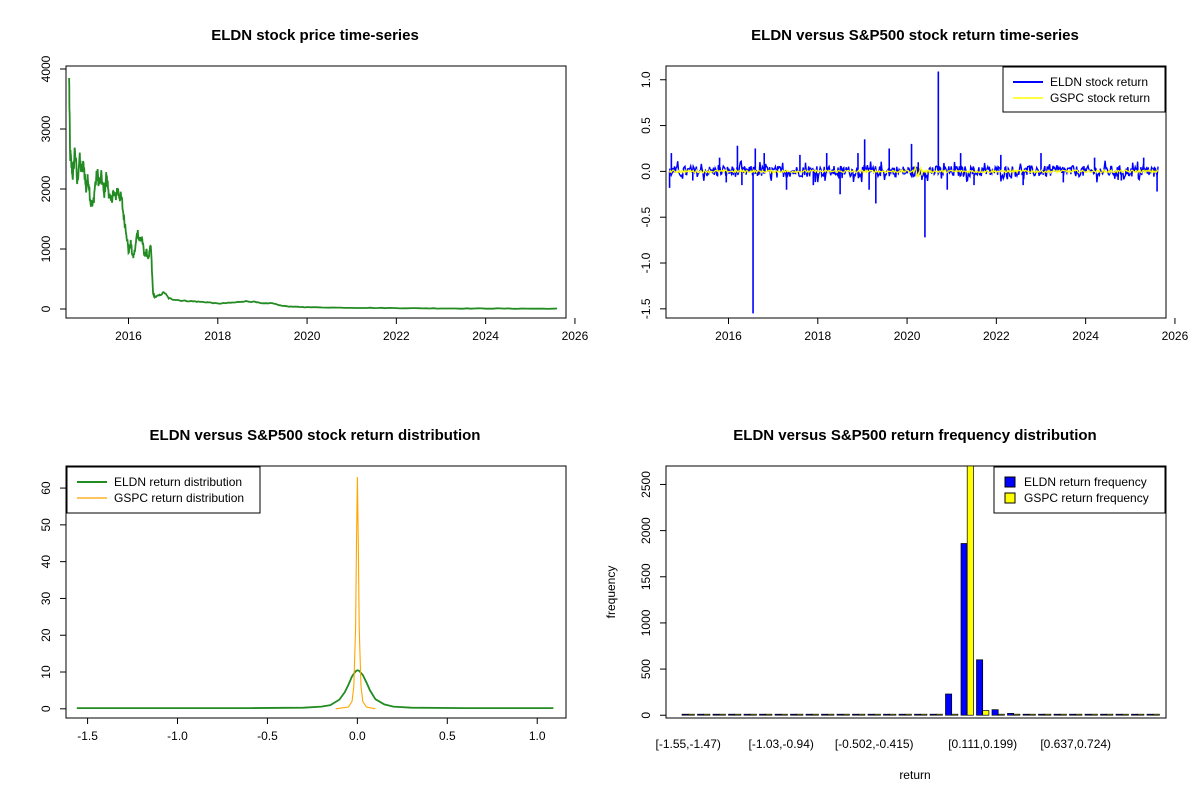 This screenshot has height=800, width=1200. Describe the element at coordinates (646, 669) in the screenshot. I see `frequency-ytick-label: 500` at that location.